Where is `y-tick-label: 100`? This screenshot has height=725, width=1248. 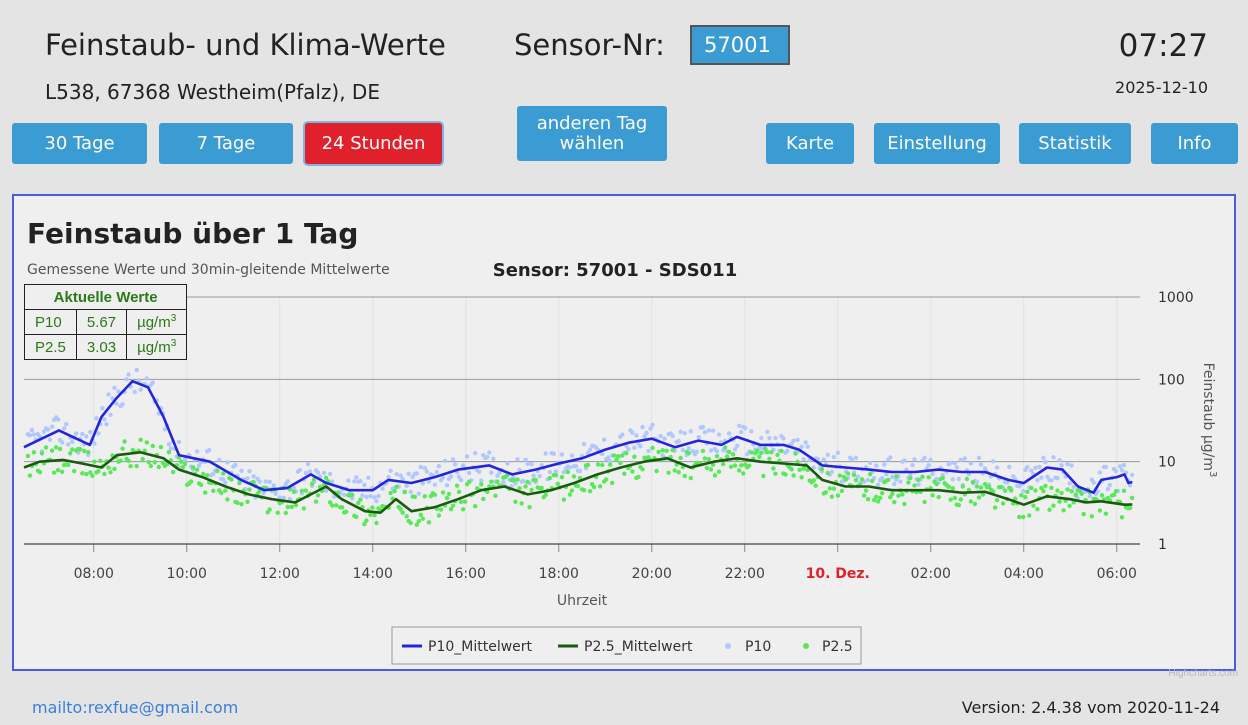
y-tick-label: 100 is located at coordinates (1171, 380).